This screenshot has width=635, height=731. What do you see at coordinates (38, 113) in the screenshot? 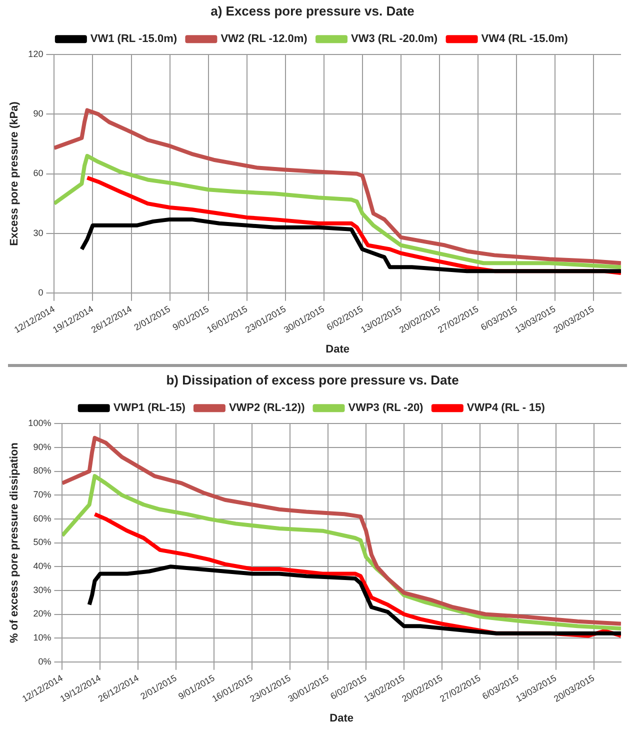
I see `y-tick-label: 90` at bounding box center [38, 113].